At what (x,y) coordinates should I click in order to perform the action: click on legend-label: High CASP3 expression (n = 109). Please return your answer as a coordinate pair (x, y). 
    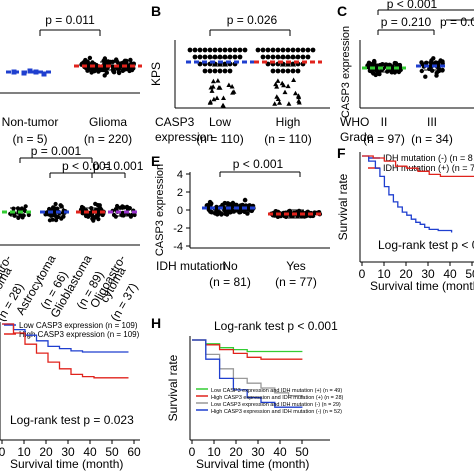
    Looking at the image, I should click on (79, 334).